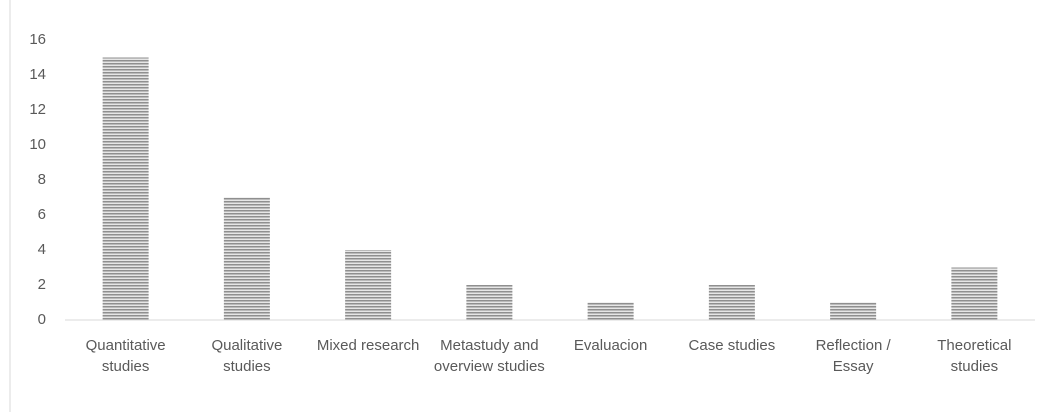  What do you see at coordinates (37, 144) in the screenshot?
I see `y-tick-label: 10` at bounding box center [37, 144].